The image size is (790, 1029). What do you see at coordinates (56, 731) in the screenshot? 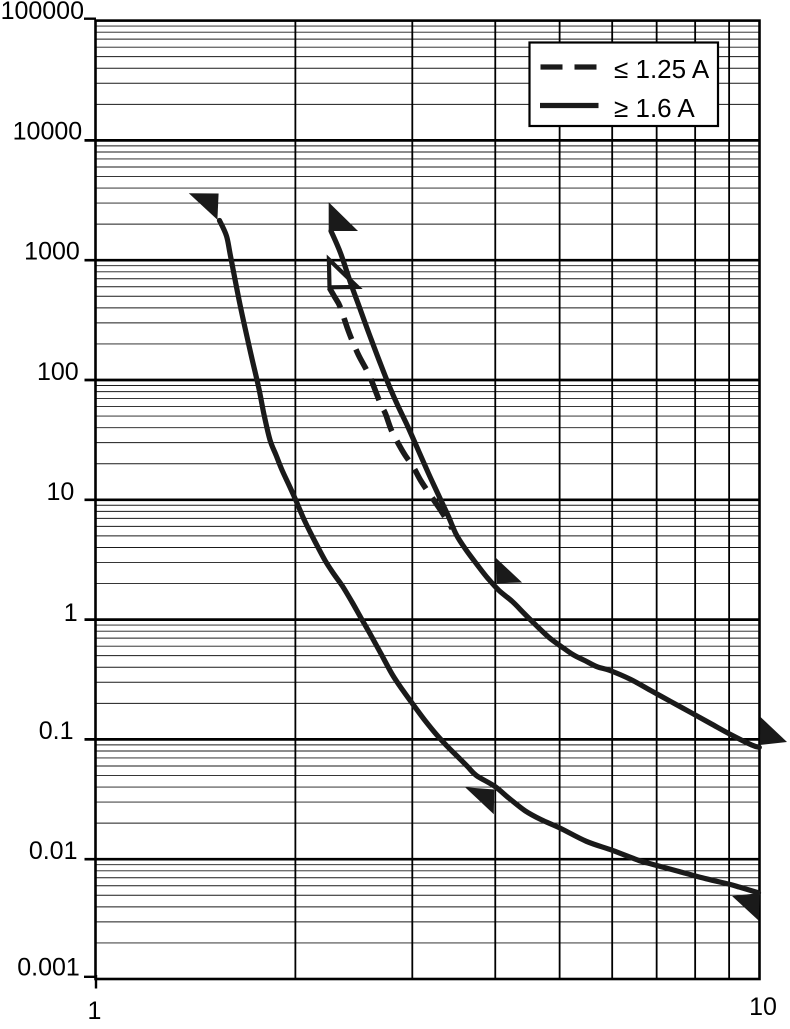
I see `svg-text: 0.1` at bounding box center [56, 731].